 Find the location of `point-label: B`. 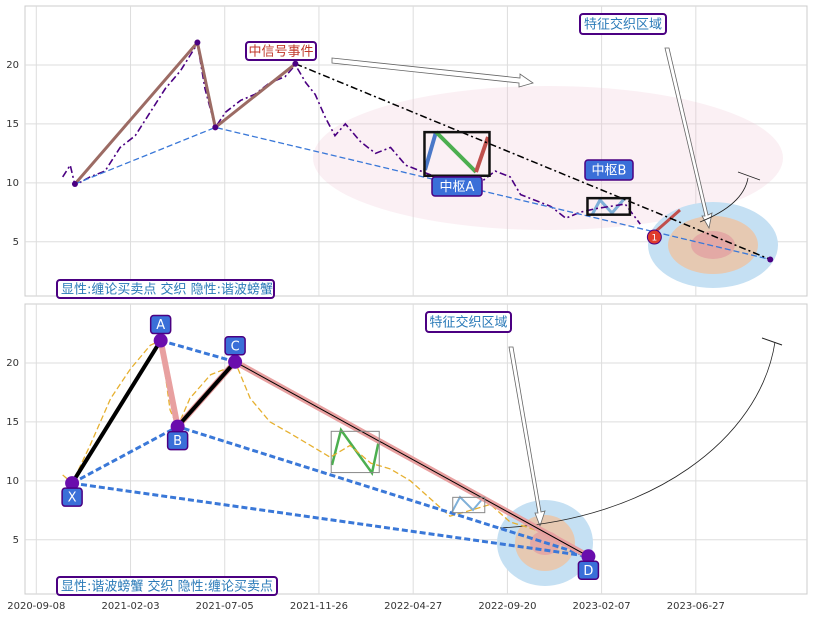

point-label: B is located at coordinates (177, 441).